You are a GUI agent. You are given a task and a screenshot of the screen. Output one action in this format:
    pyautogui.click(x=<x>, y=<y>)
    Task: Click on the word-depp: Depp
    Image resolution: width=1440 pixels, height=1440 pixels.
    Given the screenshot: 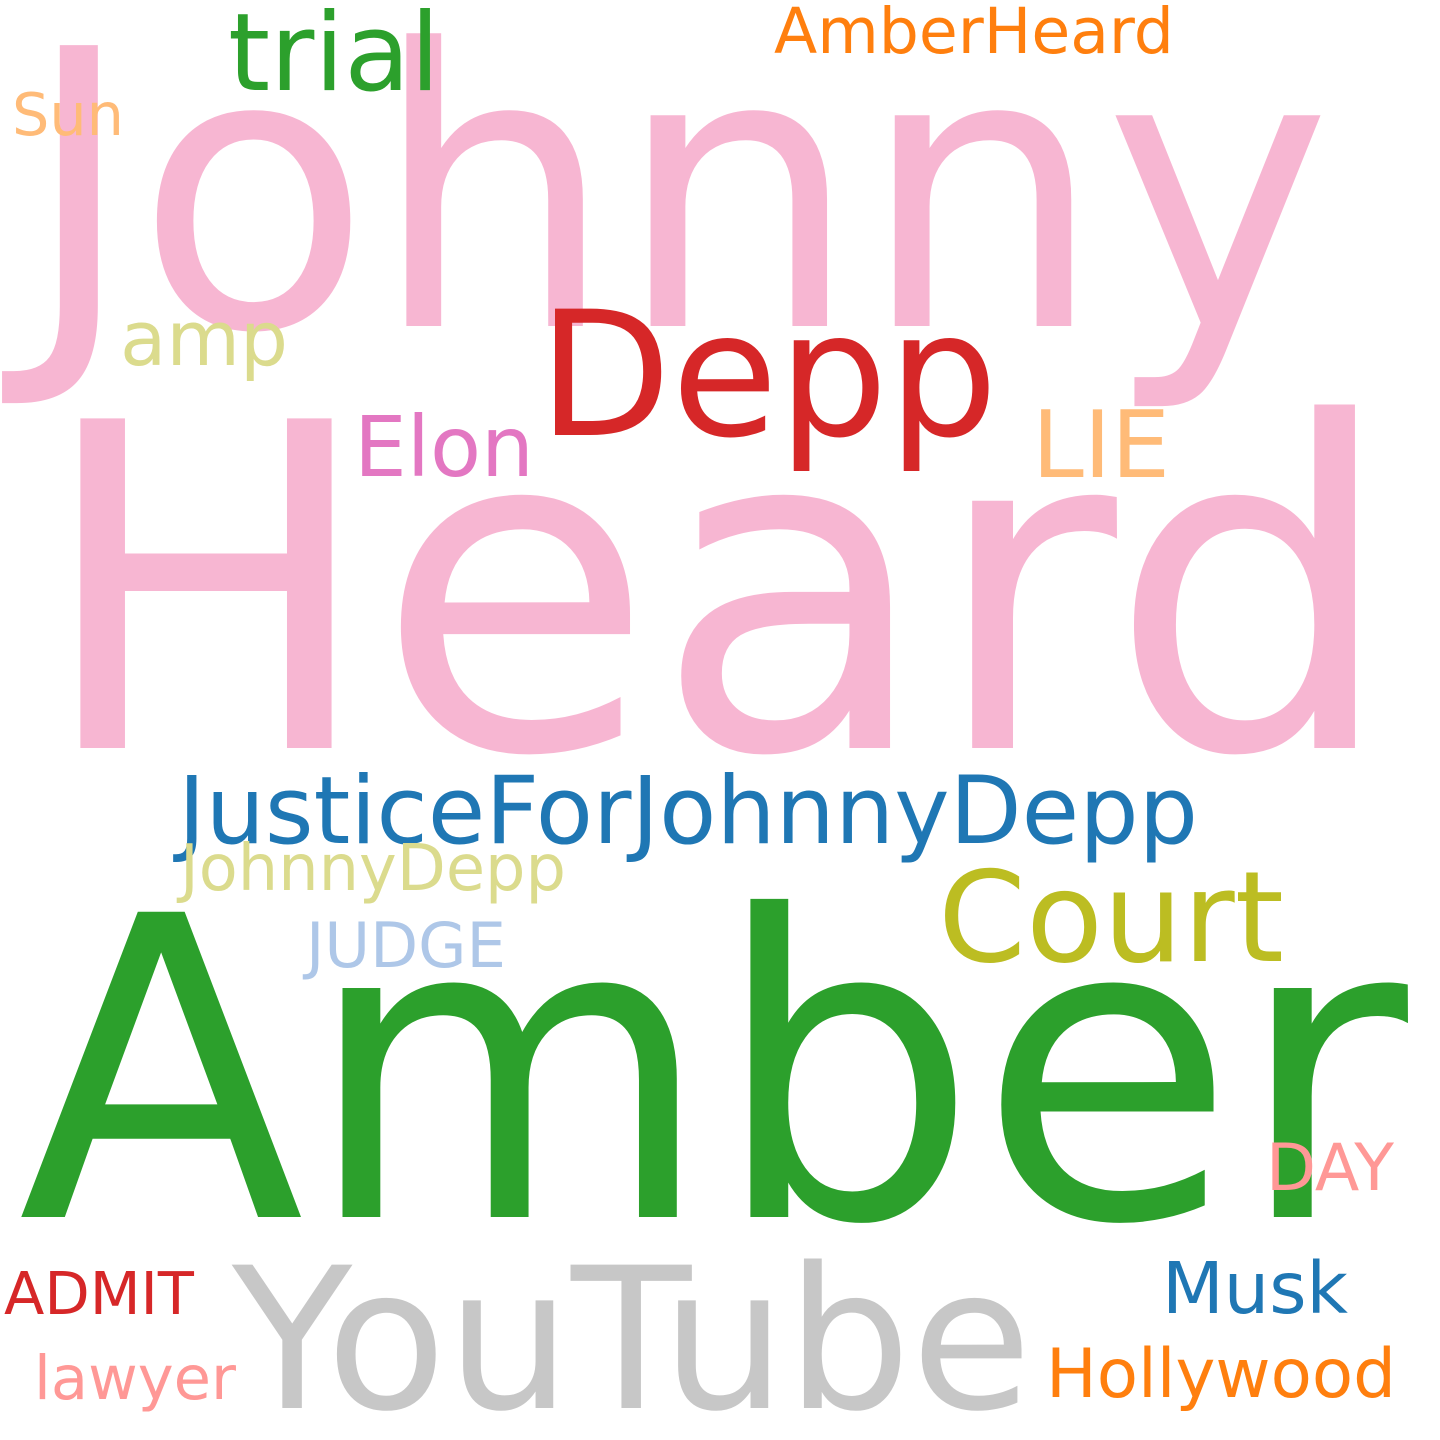 What is the action you would take?
    pyautogui.click(x=768, y=375)
    